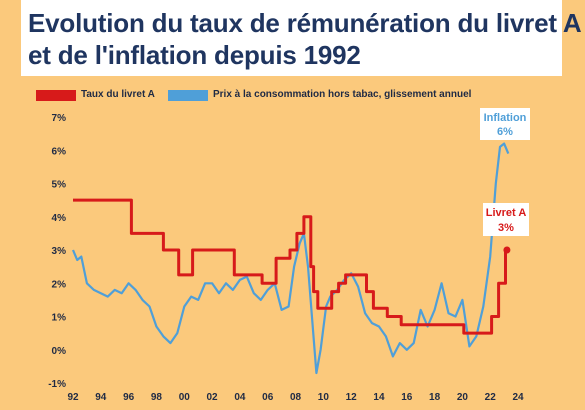 Image resolution: width=585 pixels, height=410 pixels. I want to click on x-tick-label: 00, so click(185, 397).